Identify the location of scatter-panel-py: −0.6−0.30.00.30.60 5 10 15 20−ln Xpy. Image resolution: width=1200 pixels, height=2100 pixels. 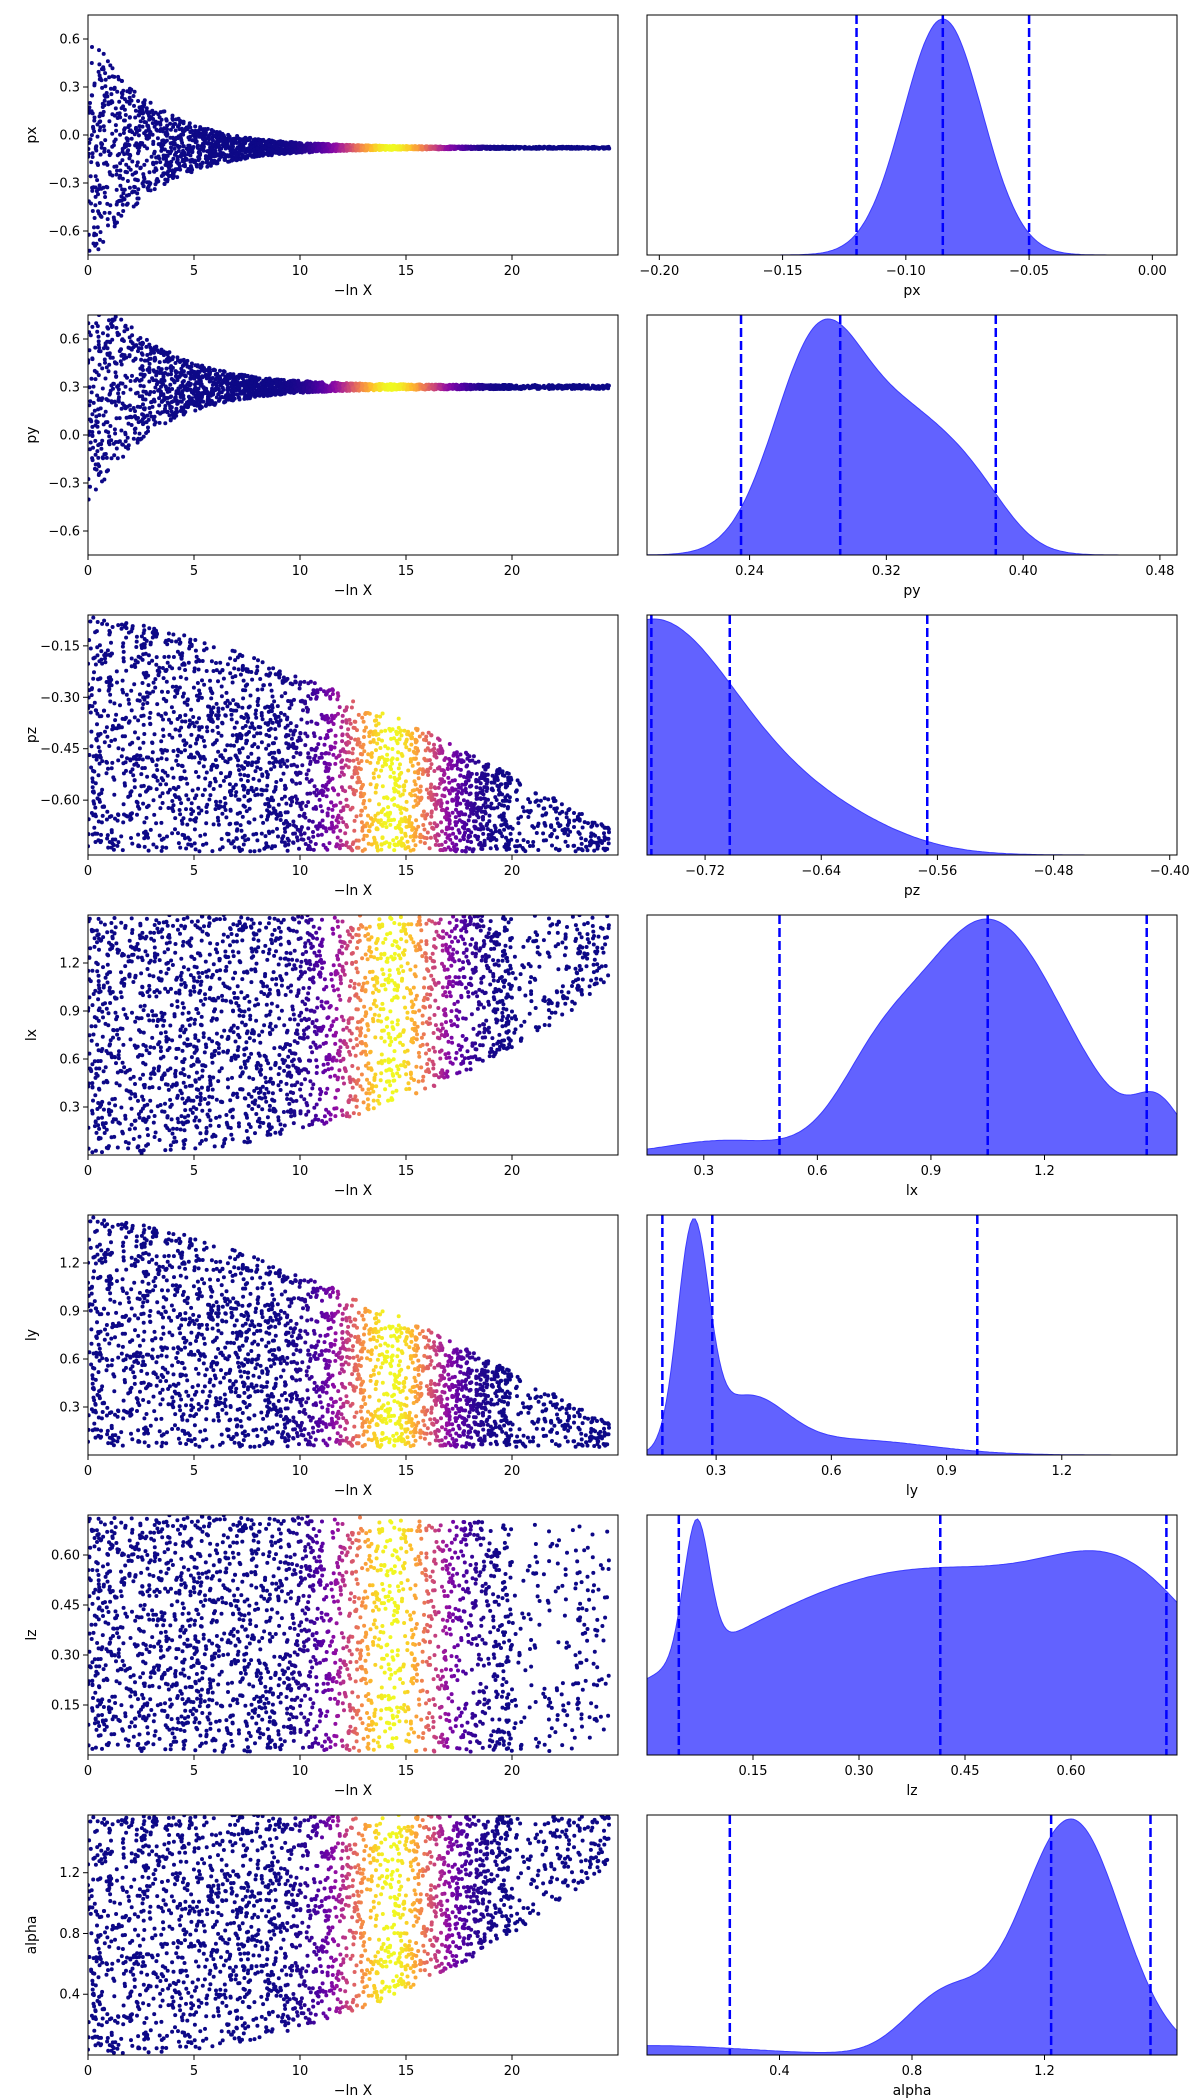
(321, 446).